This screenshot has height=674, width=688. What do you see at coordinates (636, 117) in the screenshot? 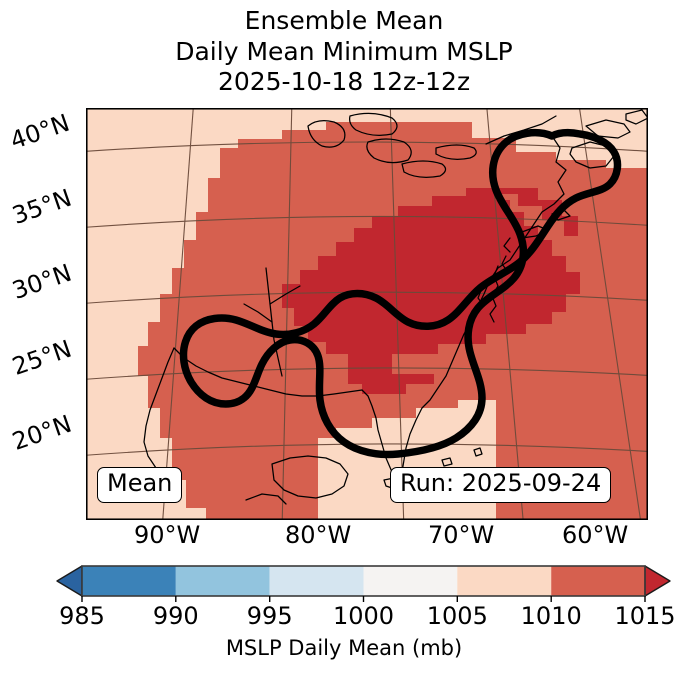
I see `newfoundland` at bounding box center [636, 117].